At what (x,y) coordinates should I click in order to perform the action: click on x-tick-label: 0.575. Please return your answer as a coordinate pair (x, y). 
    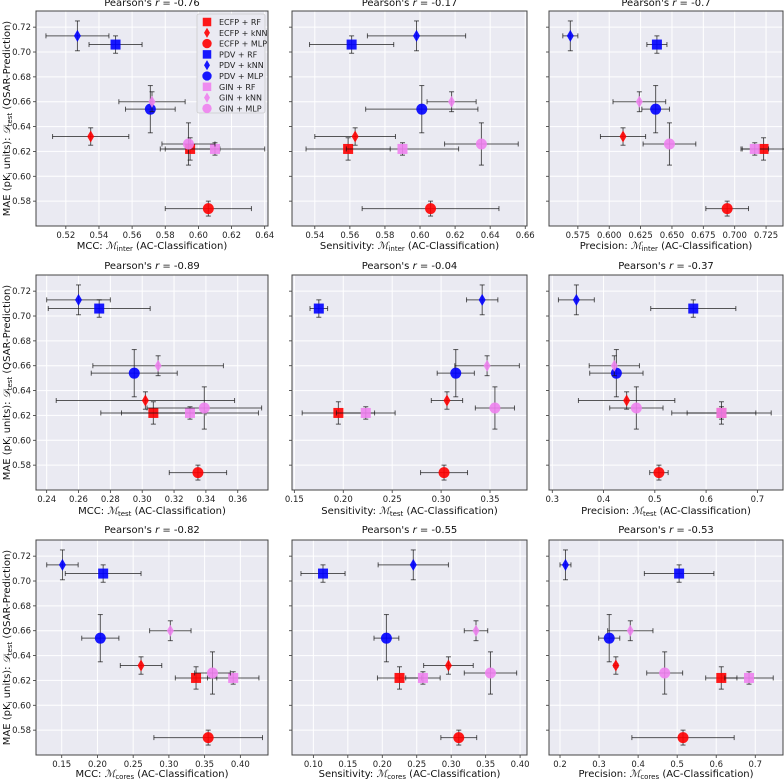
    Looking at the image, I should click on (578, 236).